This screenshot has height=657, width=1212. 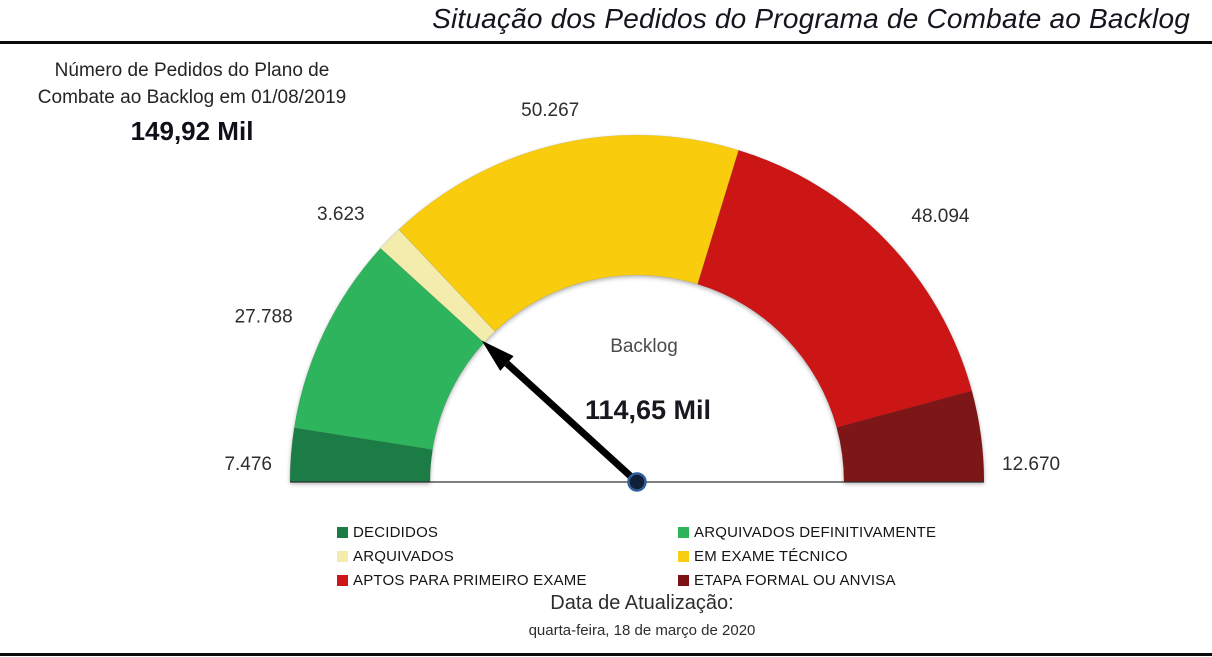 I want to click on footer-update-label: Data de Atualização:, so click(x=642, y=603).